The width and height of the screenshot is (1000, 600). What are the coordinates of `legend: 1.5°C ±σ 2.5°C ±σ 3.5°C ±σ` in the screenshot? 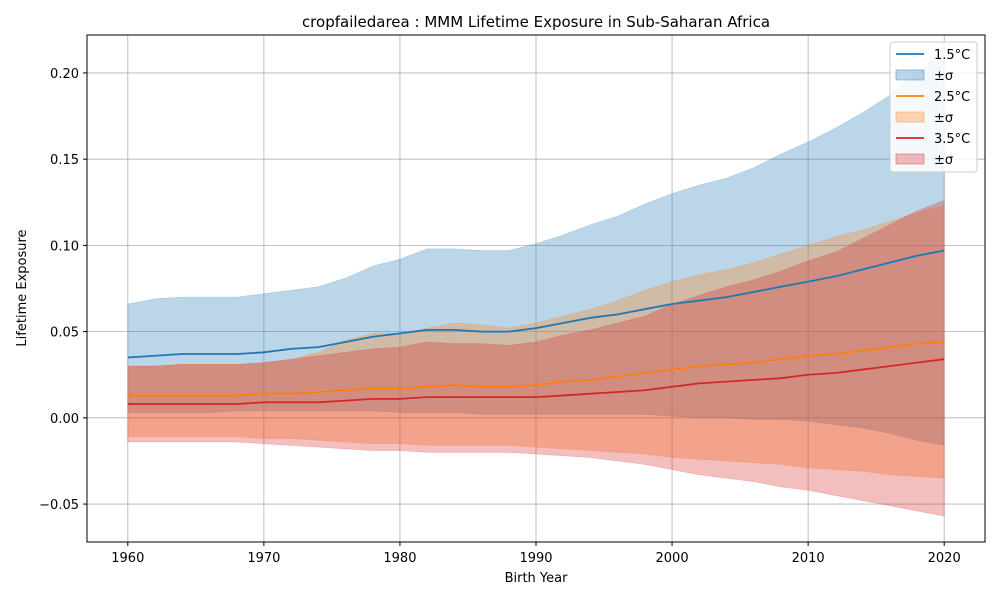 It's located at (933, 107).